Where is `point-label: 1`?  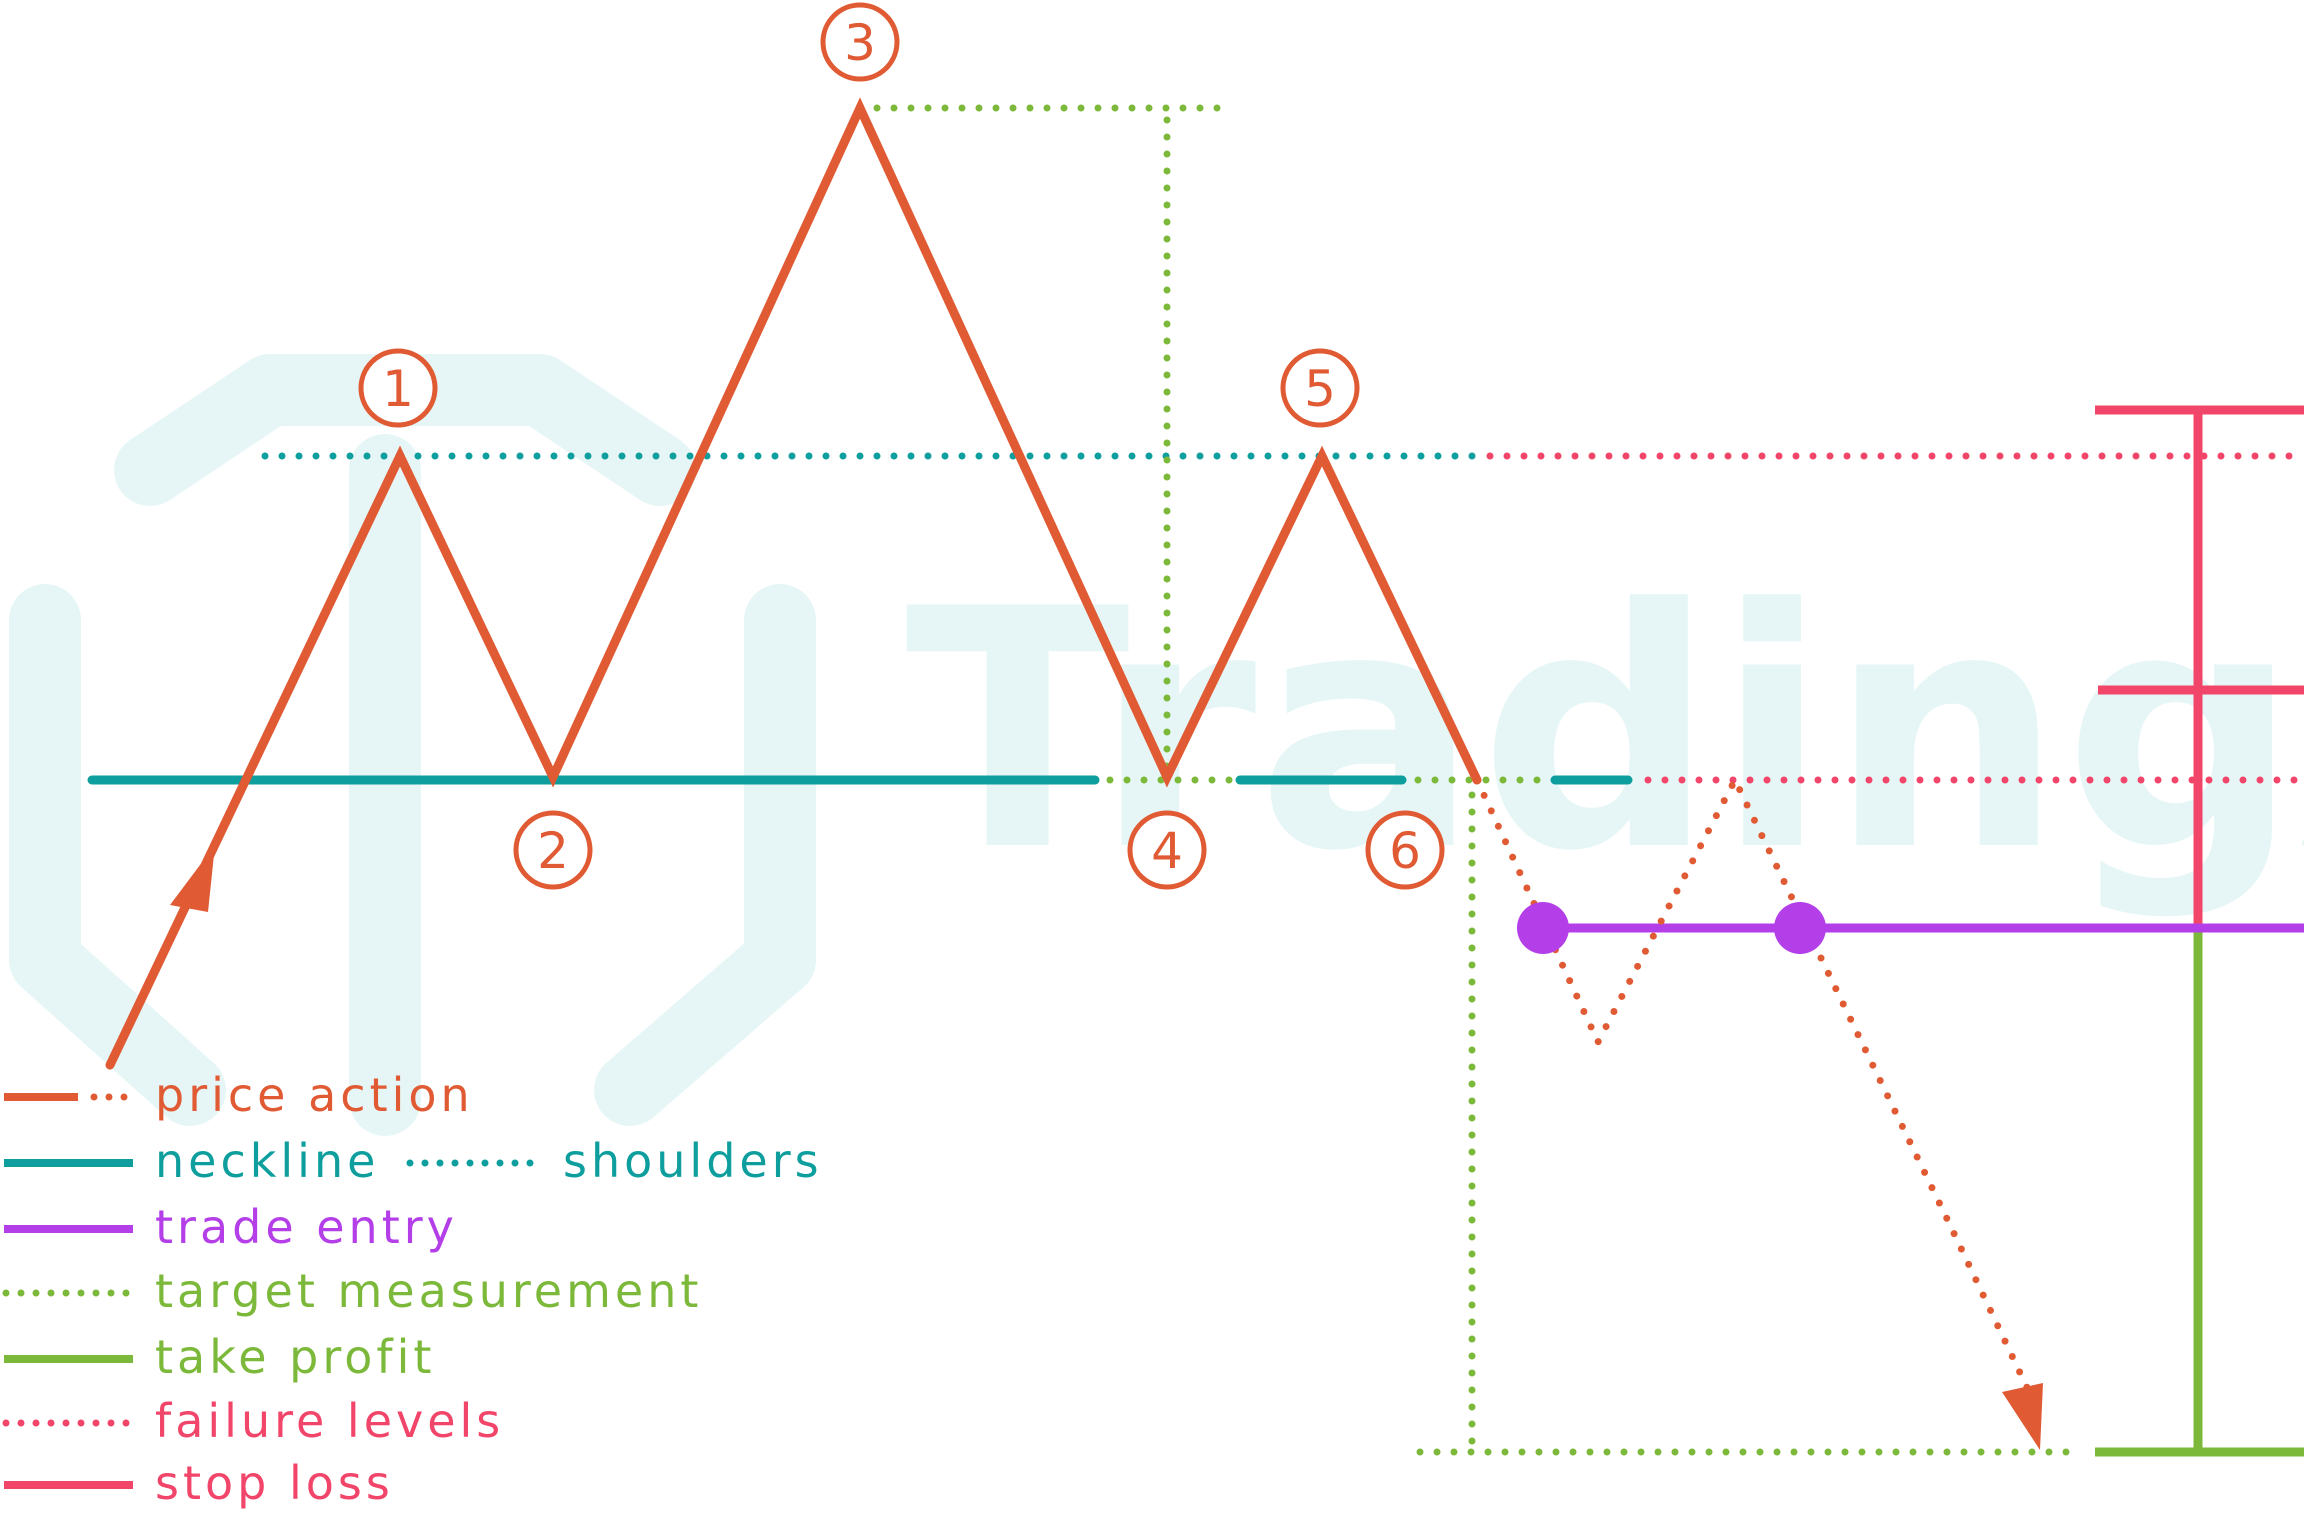 point-label: 1 is located at coordinates (398, 389).